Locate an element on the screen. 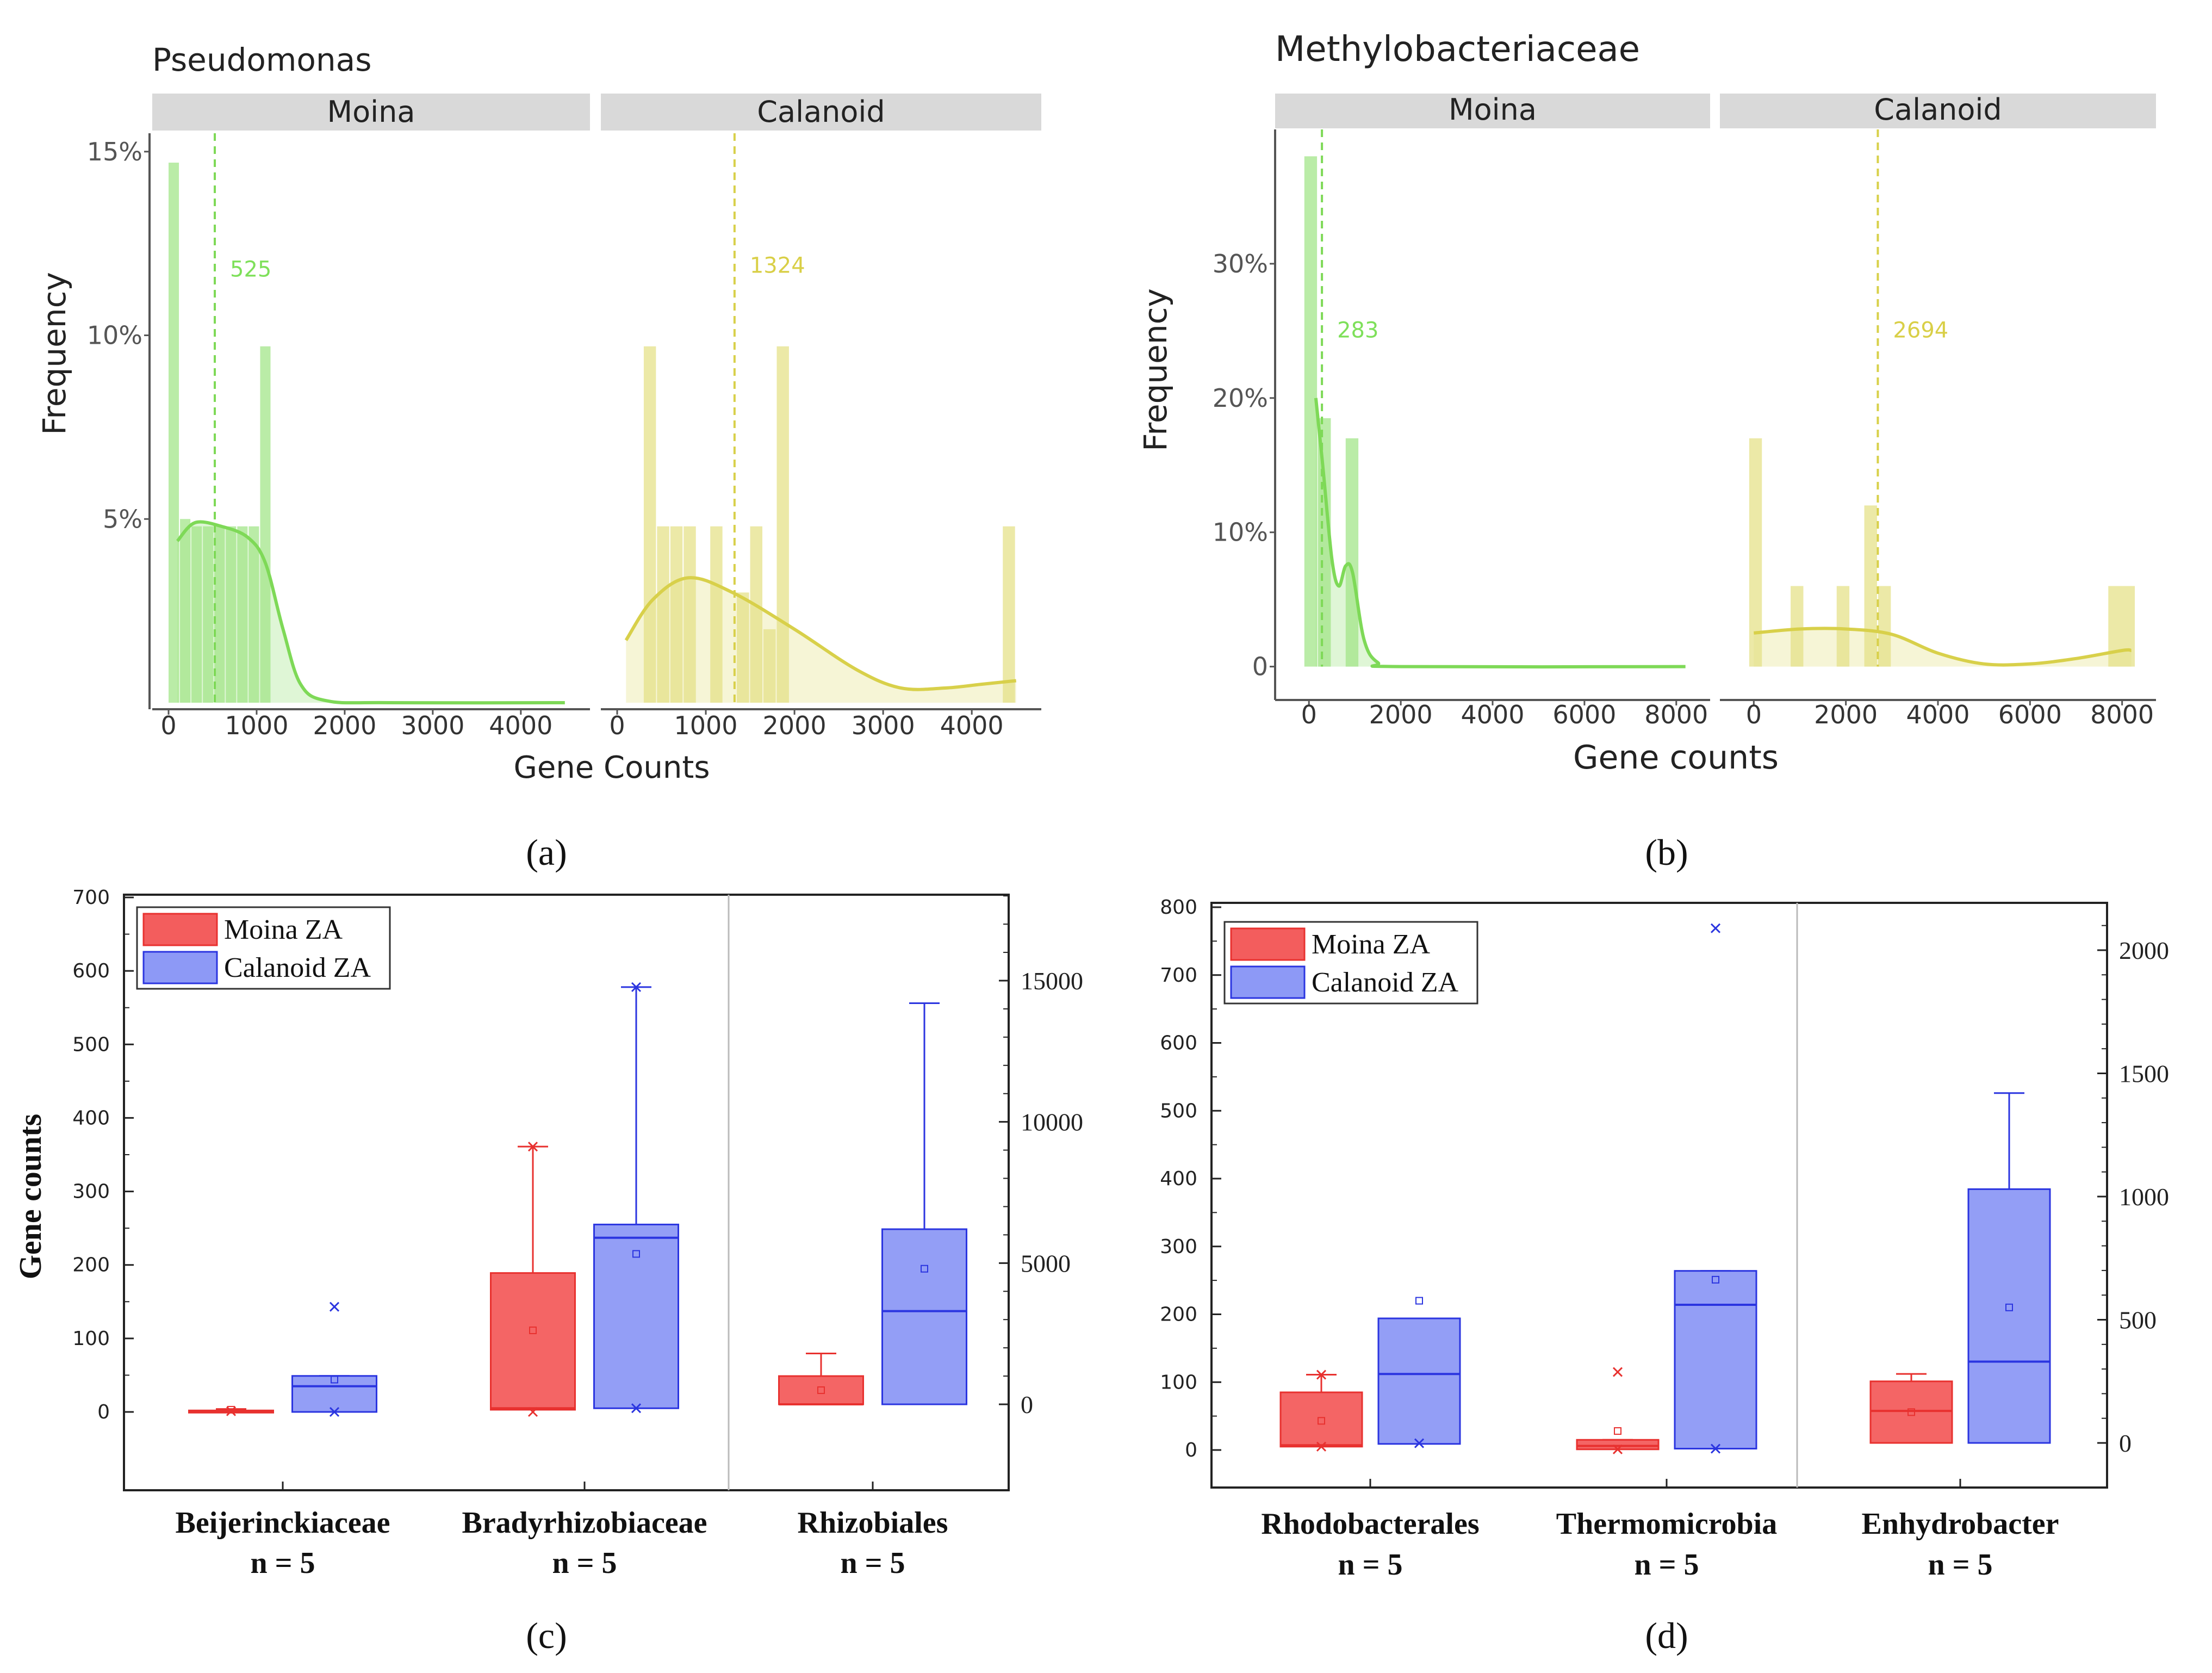 This screenshot has width=2212, height=1673. figure-label-d: (d) is located at coordinates (1666, 1636).